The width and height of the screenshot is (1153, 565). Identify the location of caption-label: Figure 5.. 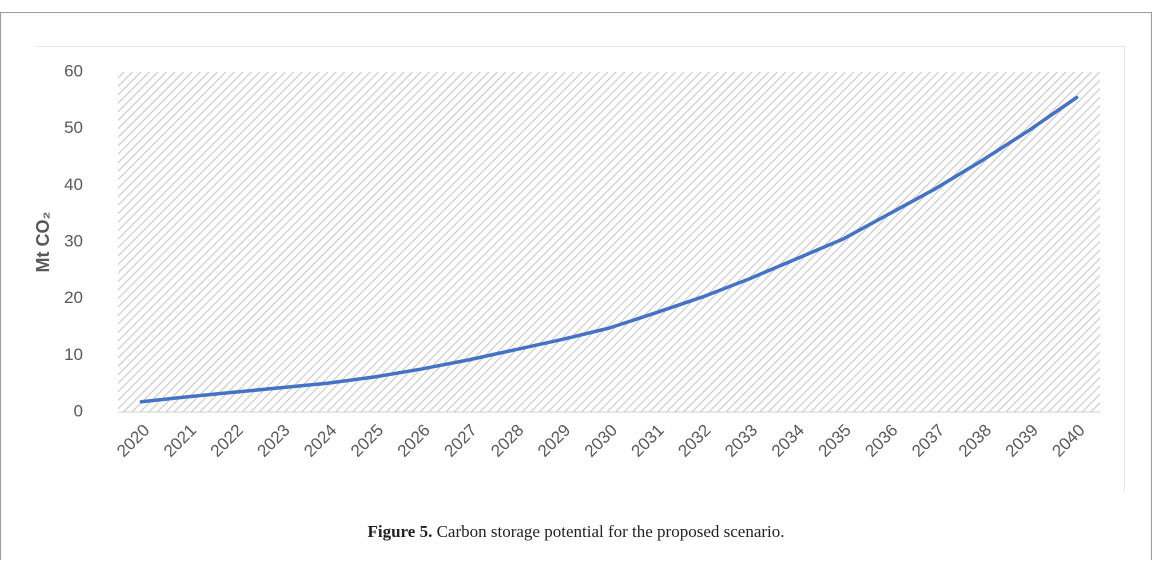
(399, 531).